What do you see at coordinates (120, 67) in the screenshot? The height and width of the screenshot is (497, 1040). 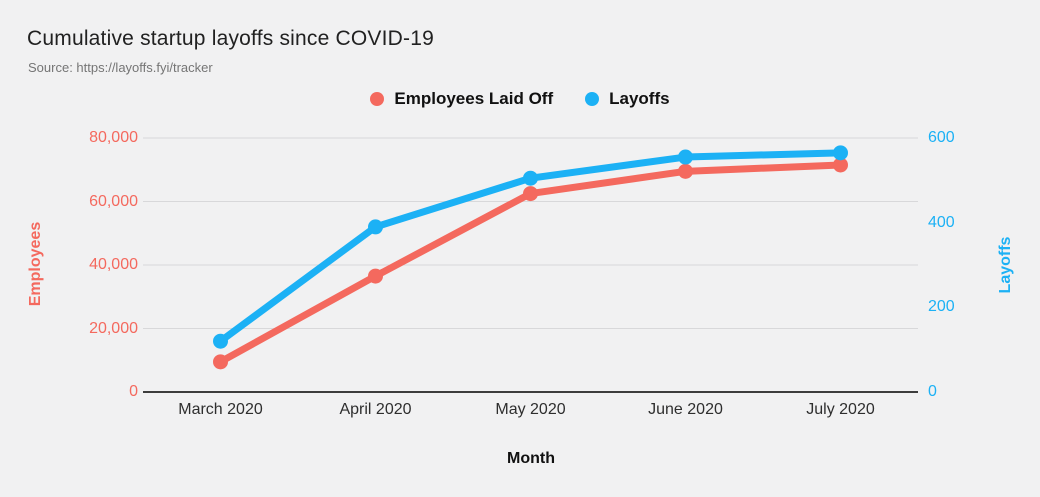 I see `source-caption: Source: https://layoffs.fyi/tracker` at bounding box center [120, 67].